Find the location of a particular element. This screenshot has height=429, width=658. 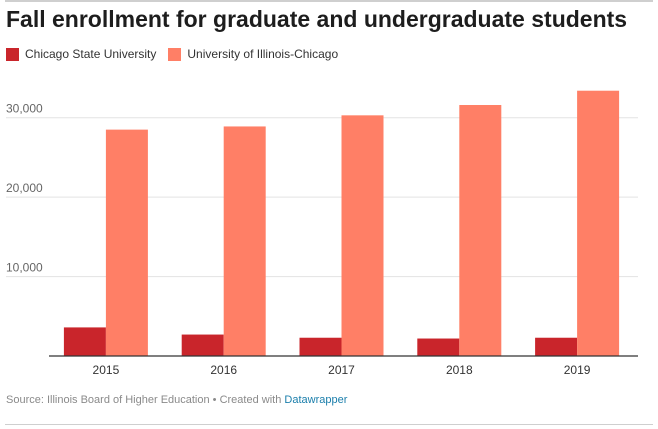

bar-uic-2015 is located at coordinates (126, 242).